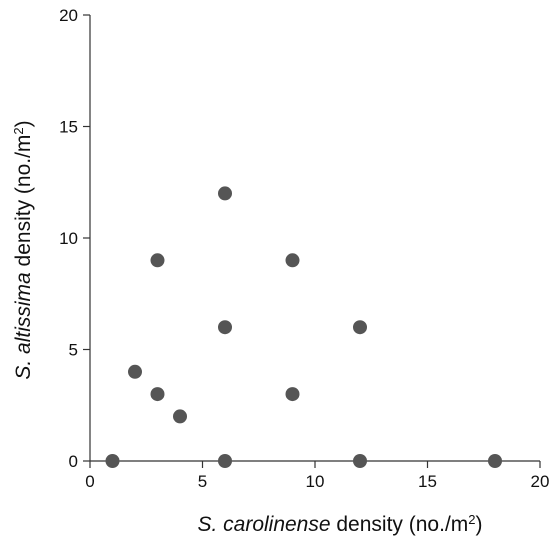 The width and height of the screenshot is (558, 538). What do you see at coordinates (73, 350) in the screenshot?
I see `y-tick-label: 5` at bounding box center [73, 350].